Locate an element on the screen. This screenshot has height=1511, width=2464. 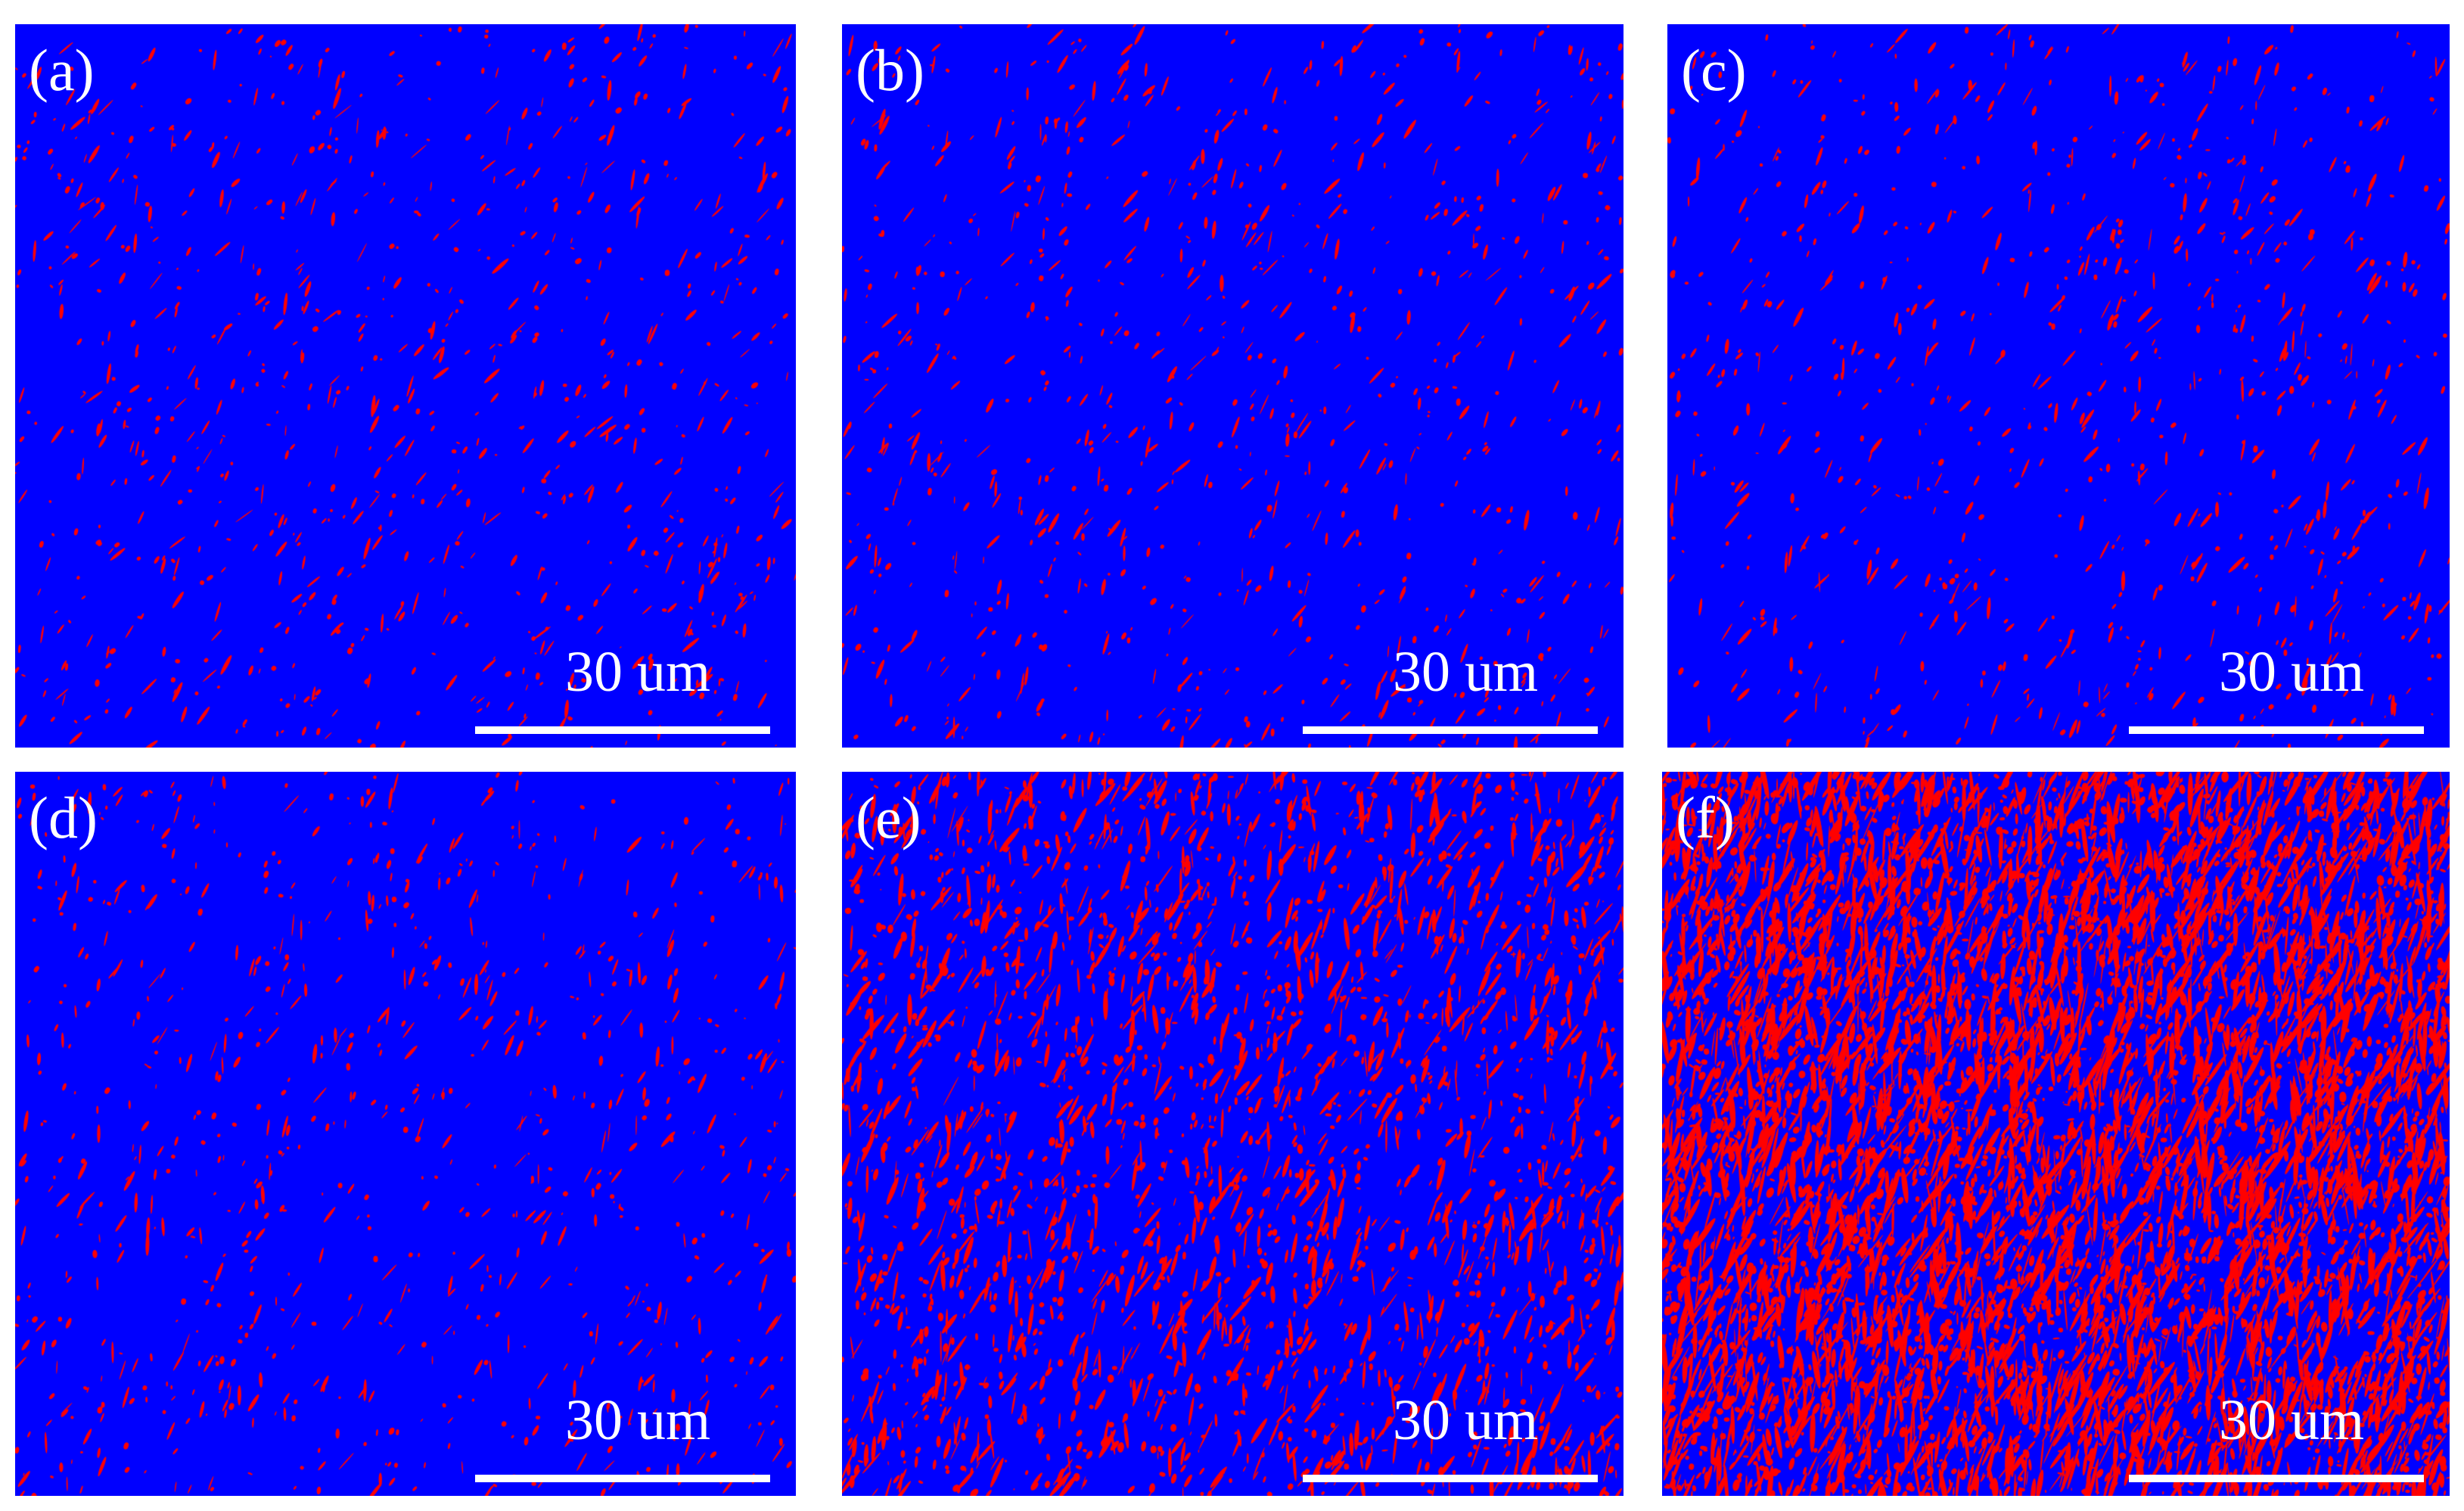
scale-bar-a: 30 um is located at coordinates (622, 688).